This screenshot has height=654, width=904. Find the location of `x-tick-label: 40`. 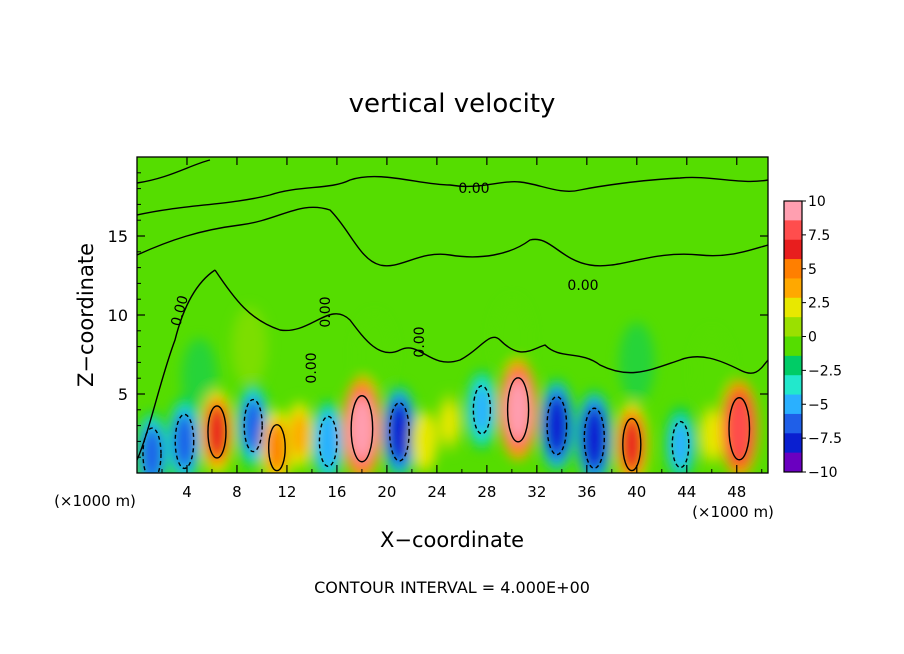

x-tick-label: 40 is located at coordinates (636, 492).